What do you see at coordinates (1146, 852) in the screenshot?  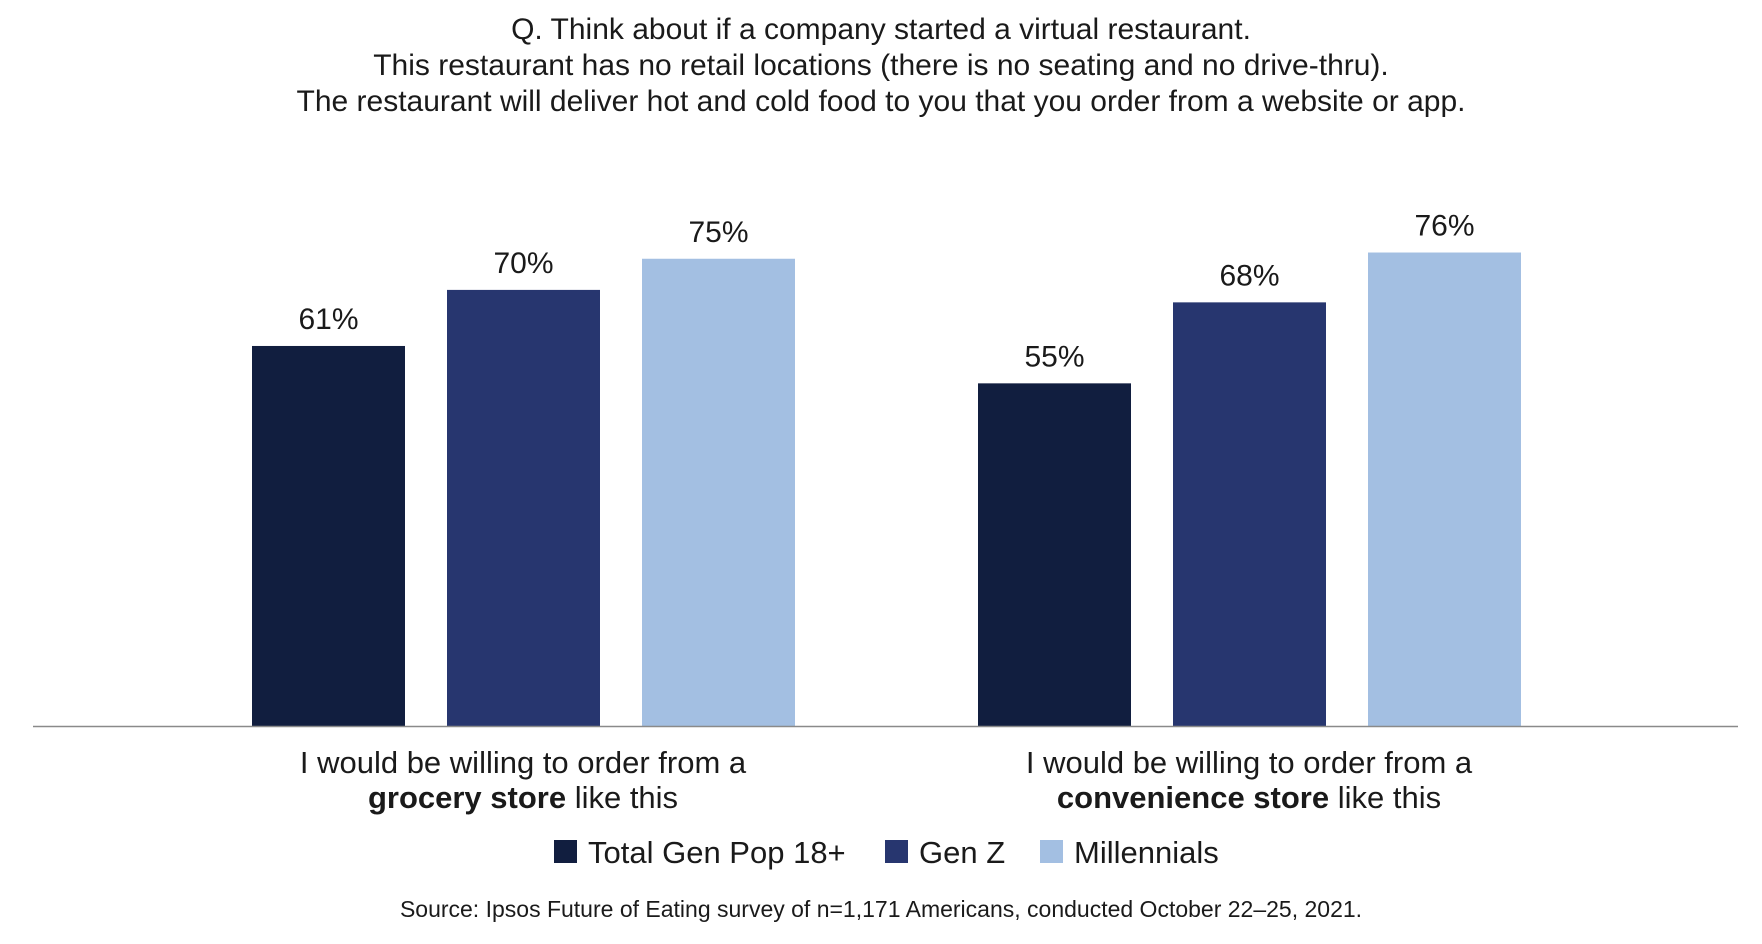 I see `legend-label-millennials: Millennials` at bounding box center [1146, 852].